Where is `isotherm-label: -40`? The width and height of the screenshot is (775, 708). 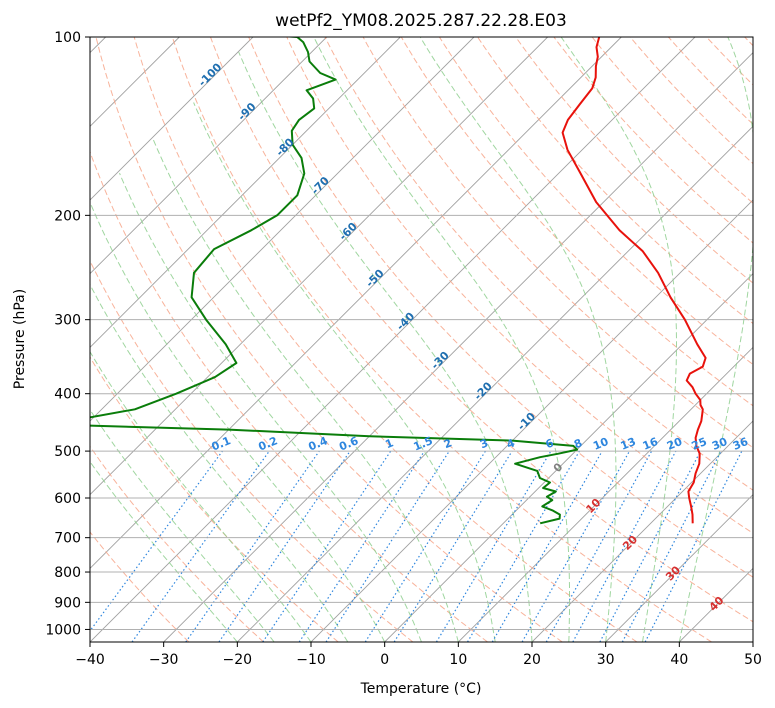 isotherm-label: -40 is located at coordinates (405, 321).